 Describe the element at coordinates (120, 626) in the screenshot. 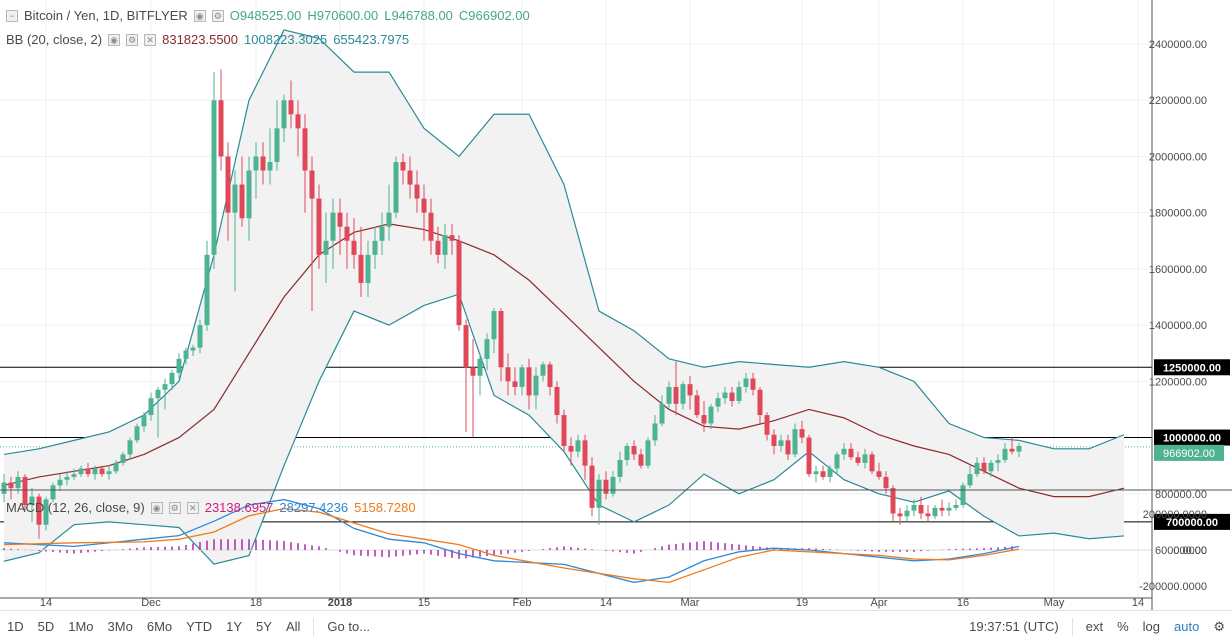

I see `range-3mo: 3Mo` at that location.